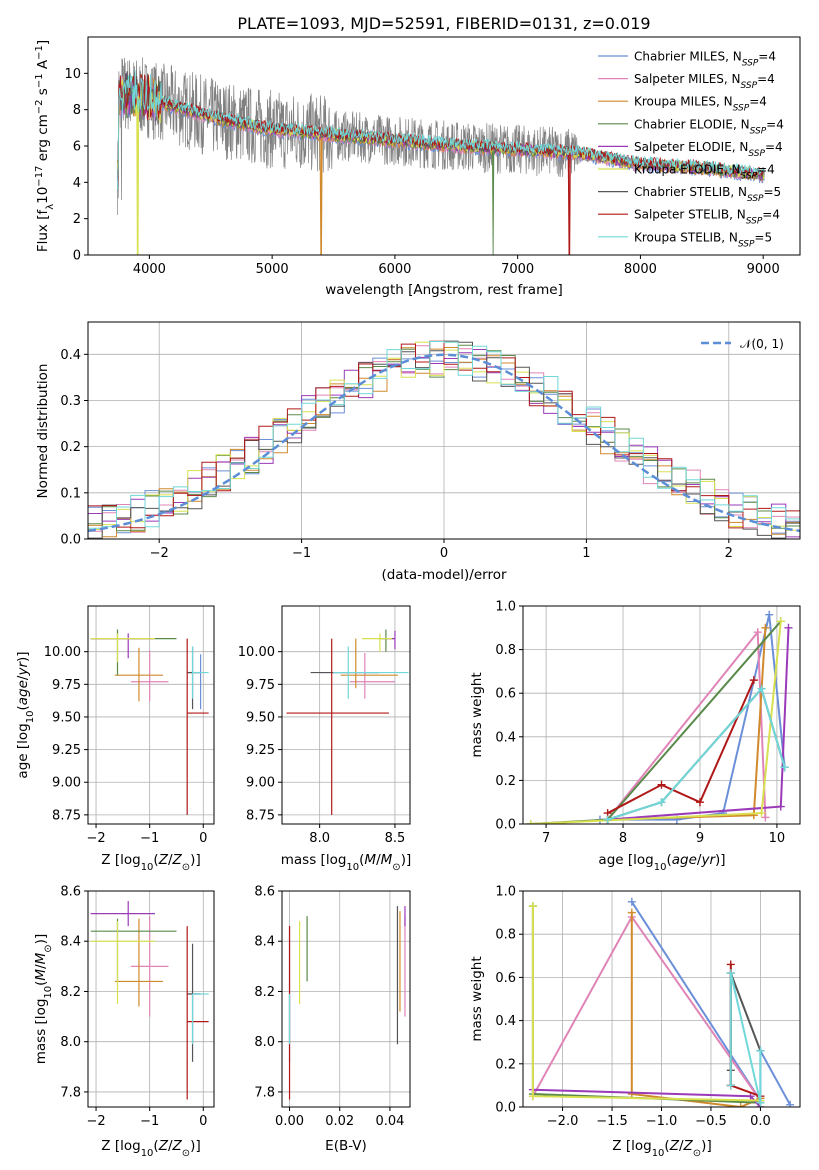  What do you see at coordinates (709, 126) in the screenshot?
I see `legend-entry: Chabrier ELODIE, NSSP=4` at bounding box center [709, 126].